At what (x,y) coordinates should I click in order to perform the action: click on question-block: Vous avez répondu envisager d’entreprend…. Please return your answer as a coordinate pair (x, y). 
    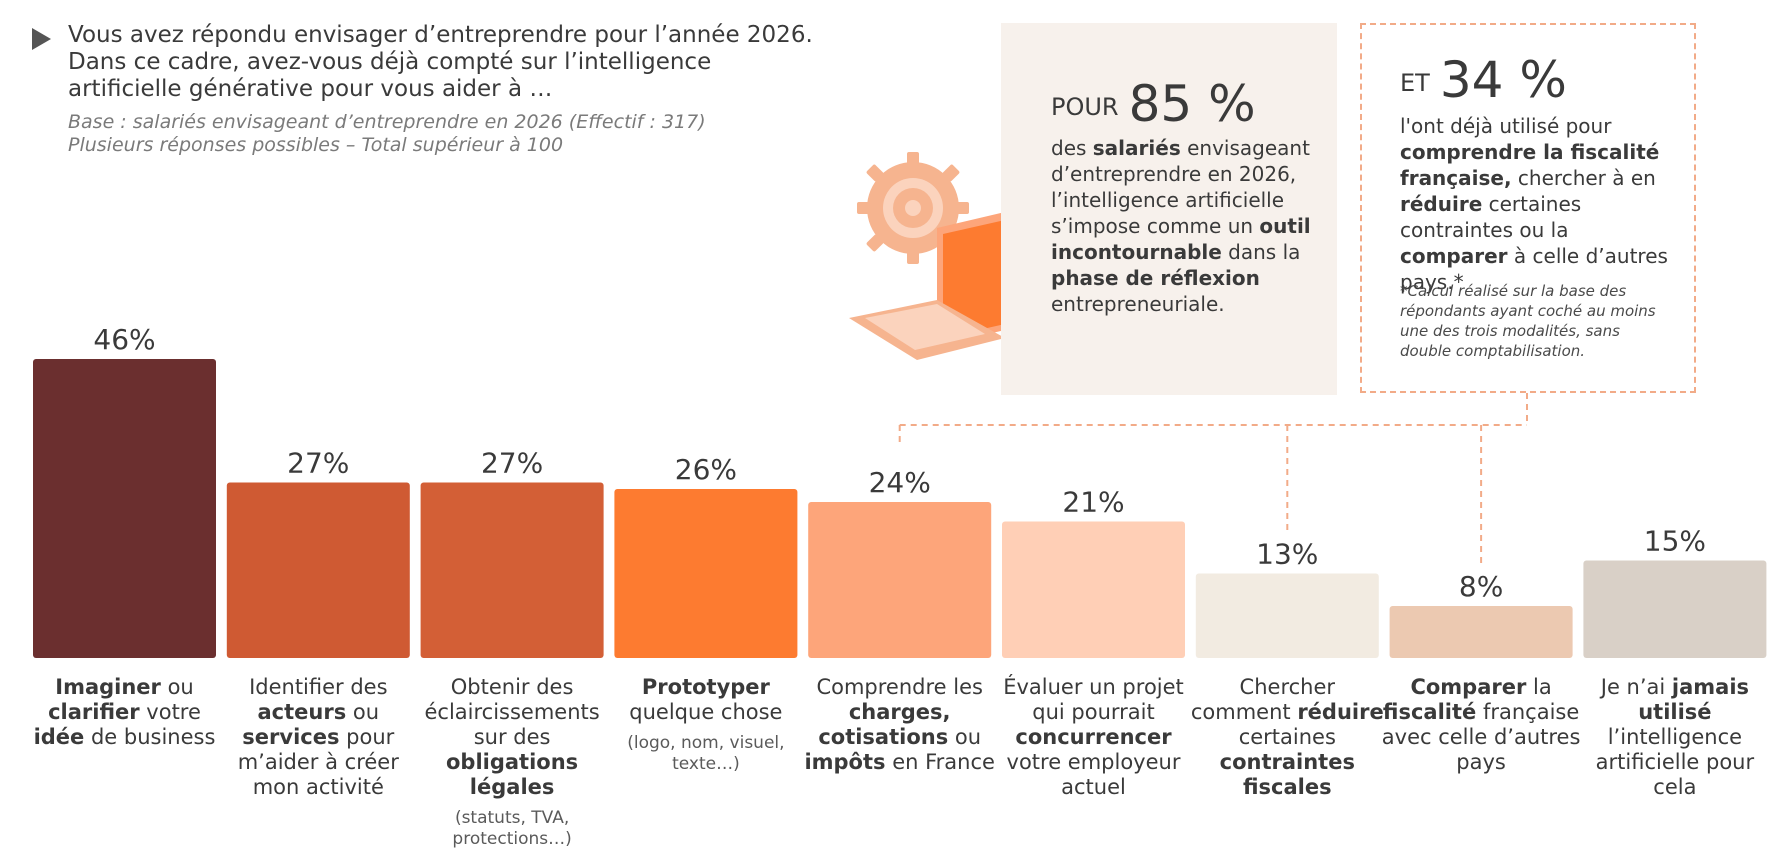
    Looking at the image, I should click on (432, 89).